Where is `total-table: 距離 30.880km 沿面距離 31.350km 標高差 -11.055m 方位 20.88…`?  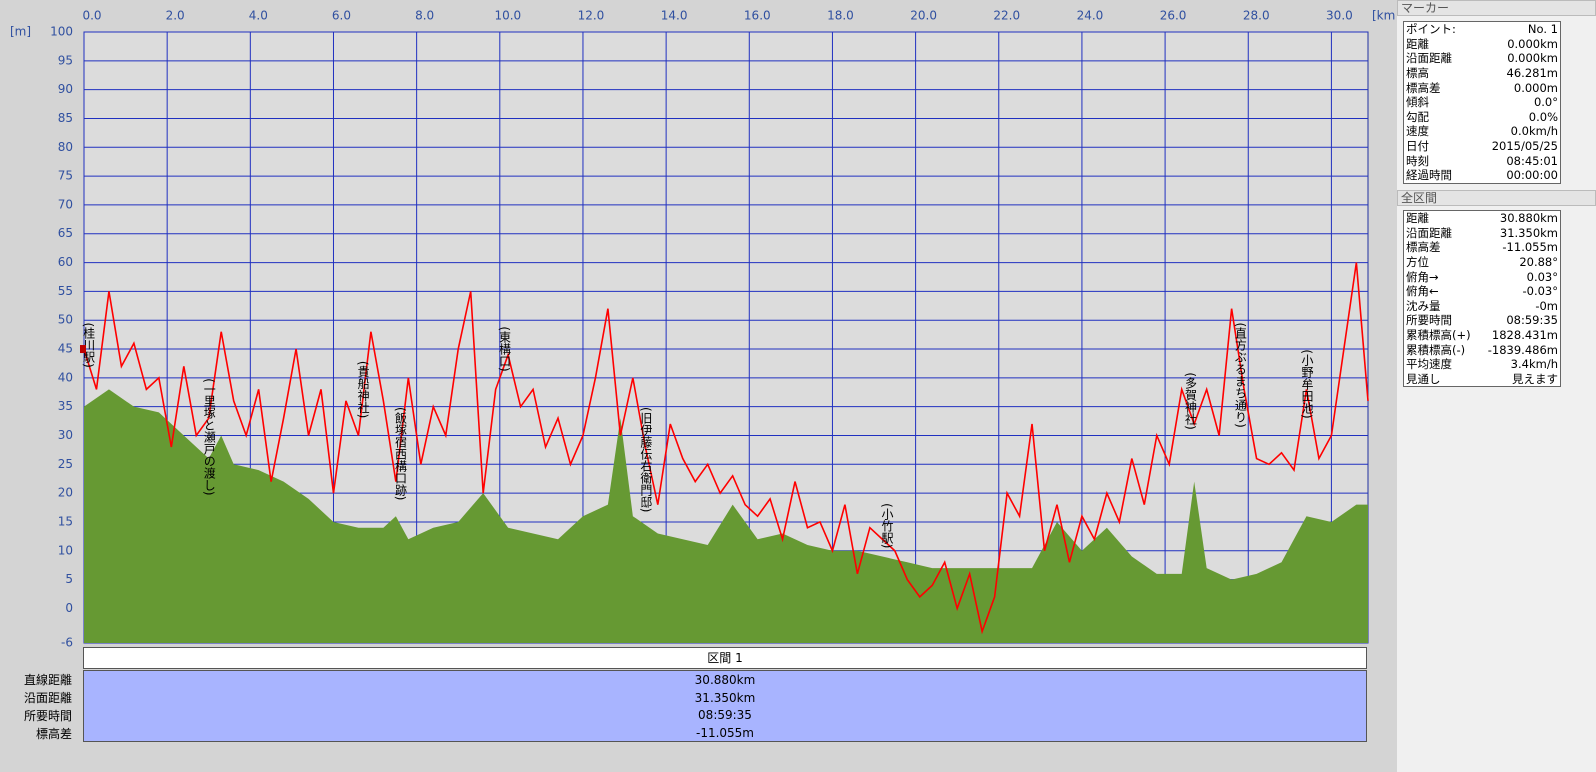 total-table: 距離 30.880km 沿面距離 31.350km 標高差 -11.055m 方位 20.88… is located at coordinates (1482, 299).